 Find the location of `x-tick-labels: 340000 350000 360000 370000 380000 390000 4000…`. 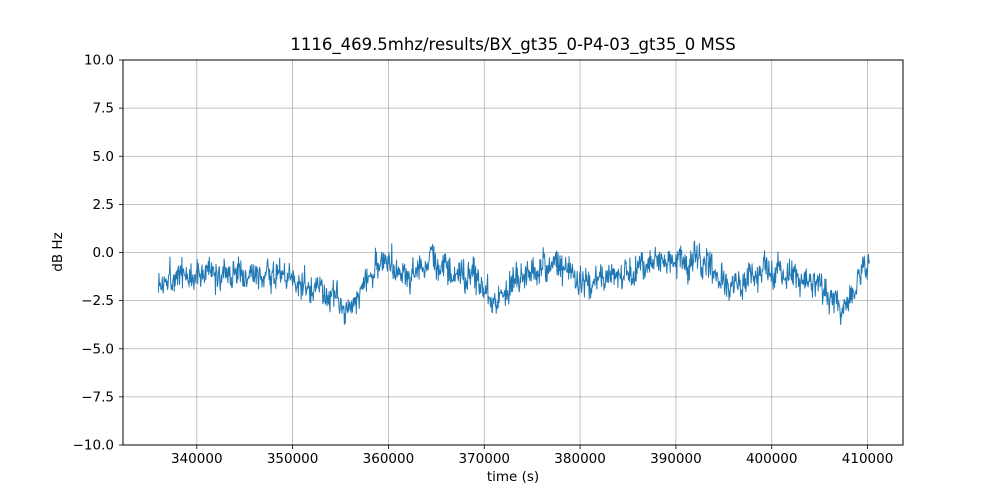

x-tick-labels: 340000 350000 360000 370000 380000 390000 4000… is located at coordinates (532, 459).